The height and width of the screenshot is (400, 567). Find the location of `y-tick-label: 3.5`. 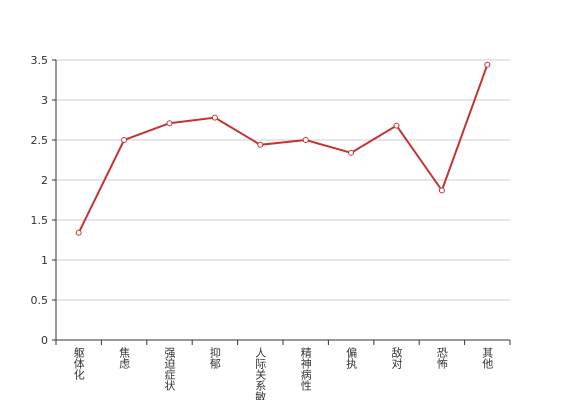

y-tick-label: 3.5 is located at coordinates (40, 60).